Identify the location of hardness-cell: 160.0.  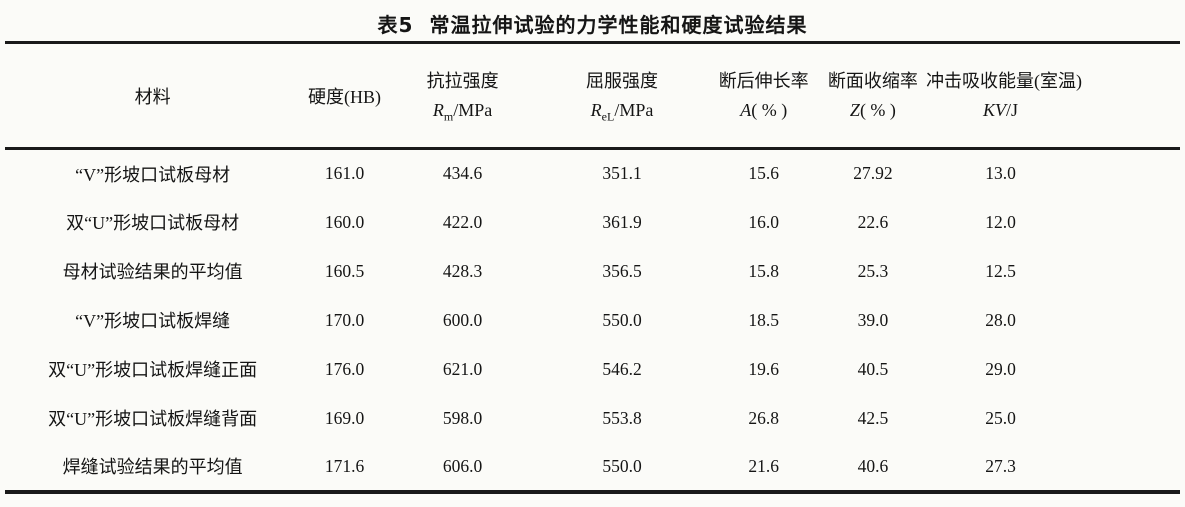
(344, 221).